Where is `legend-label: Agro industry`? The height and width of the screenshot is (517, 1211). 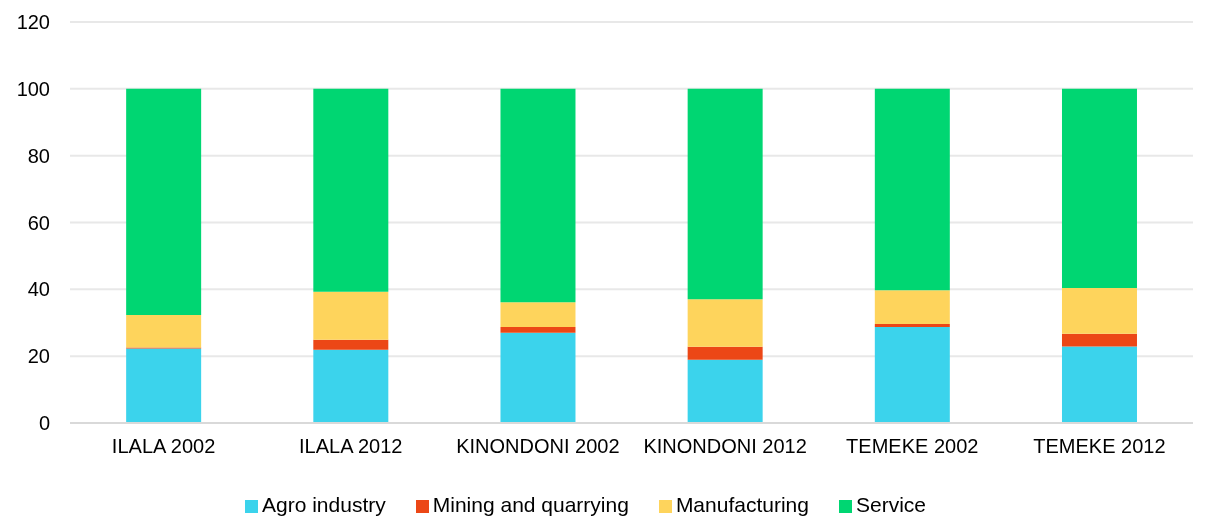
legend-label: Agro industry is located at coordinates (324, 504).